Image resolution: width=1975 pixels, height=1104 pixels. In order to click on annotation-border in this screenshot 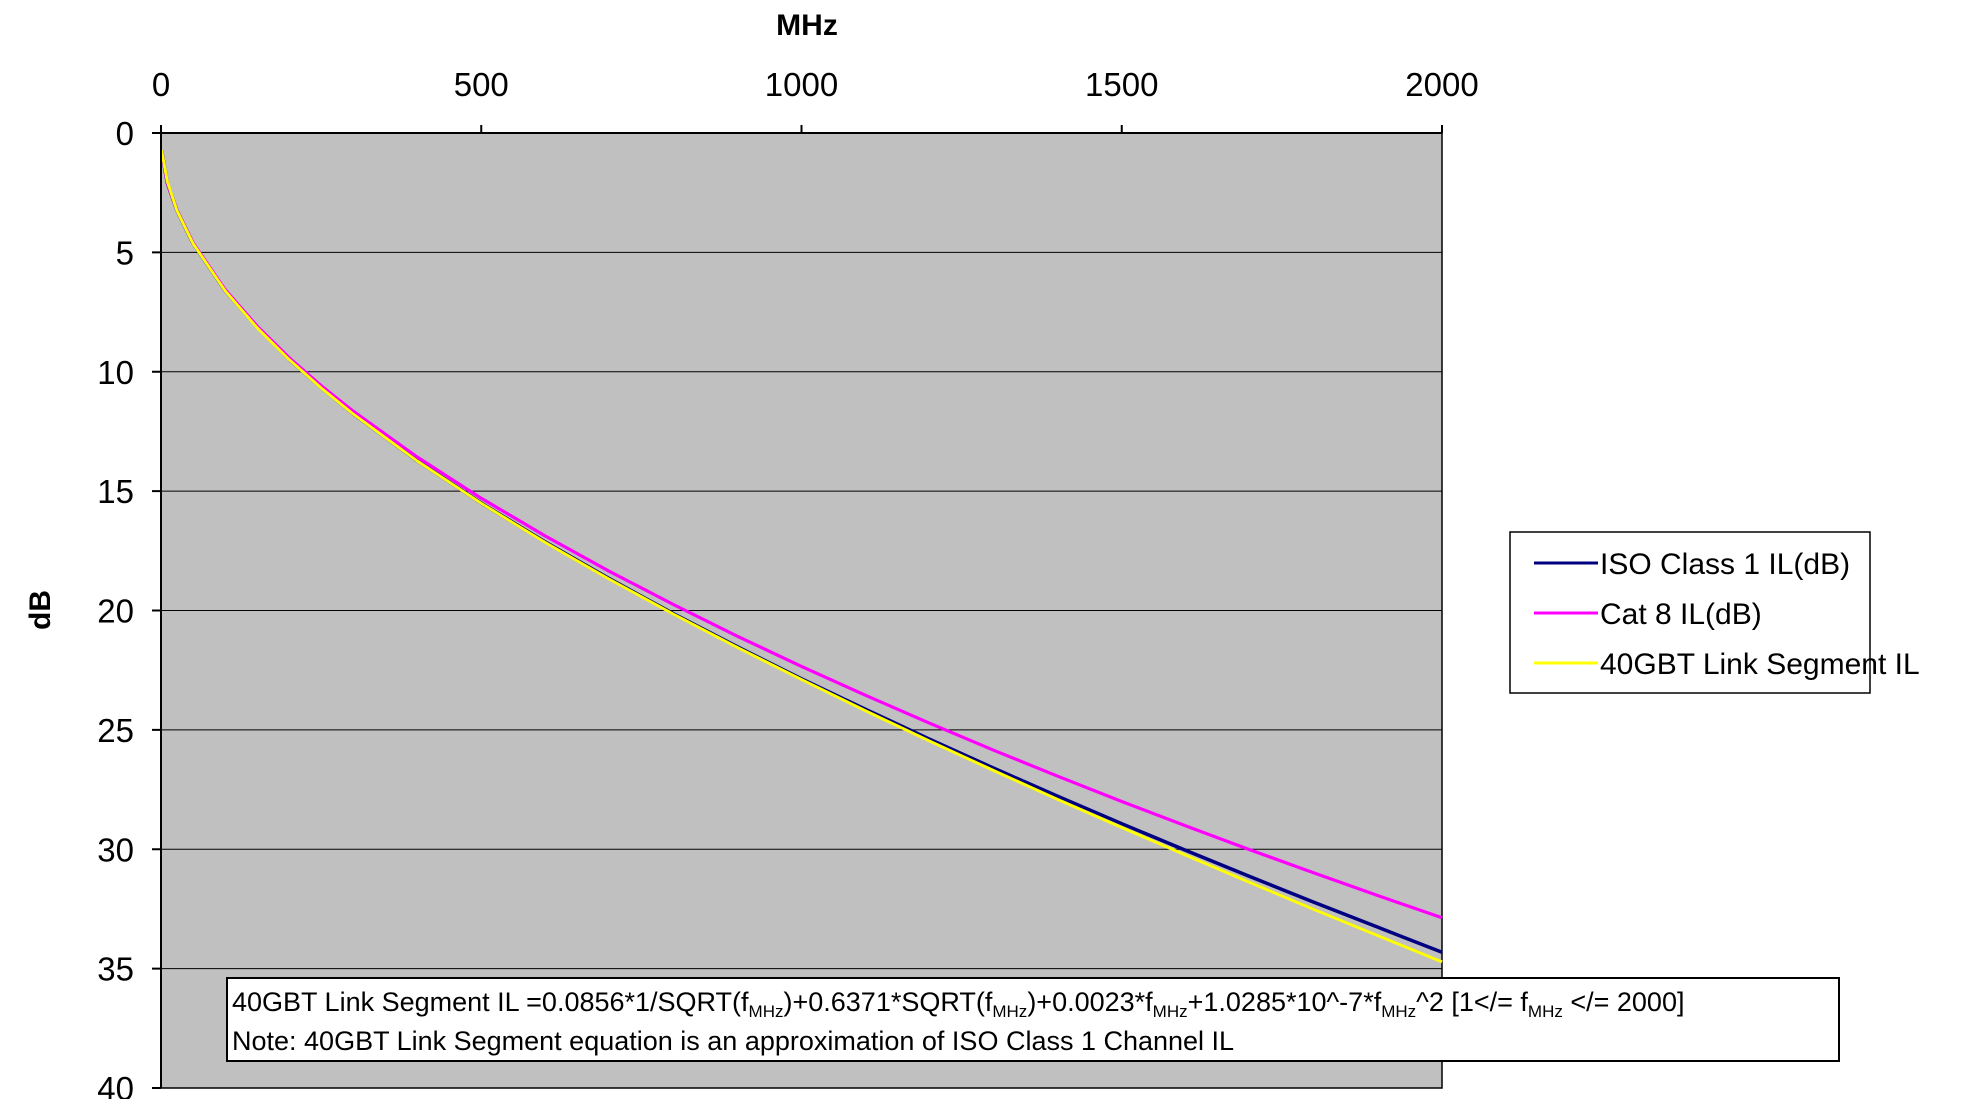, I will do `click(1033, 1019)`.